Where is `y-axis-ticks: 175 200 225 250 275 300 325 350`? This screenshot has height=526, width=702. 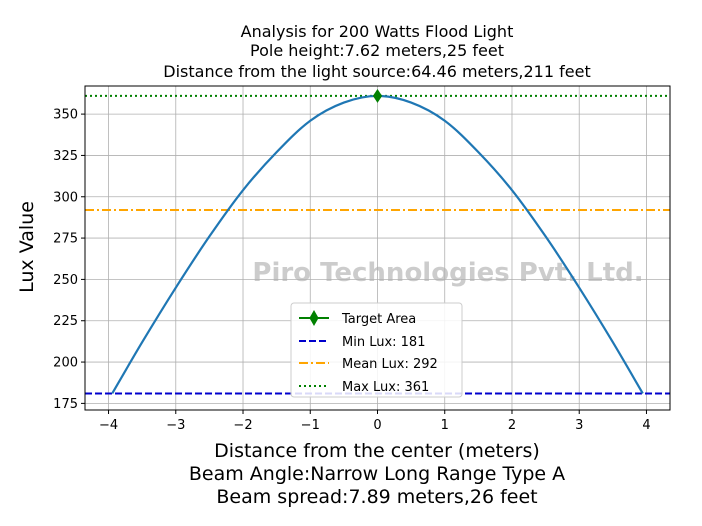
y-axis-ticks: 175 200 225 250 275 300 325 350 is located at coordinates (69, 260).